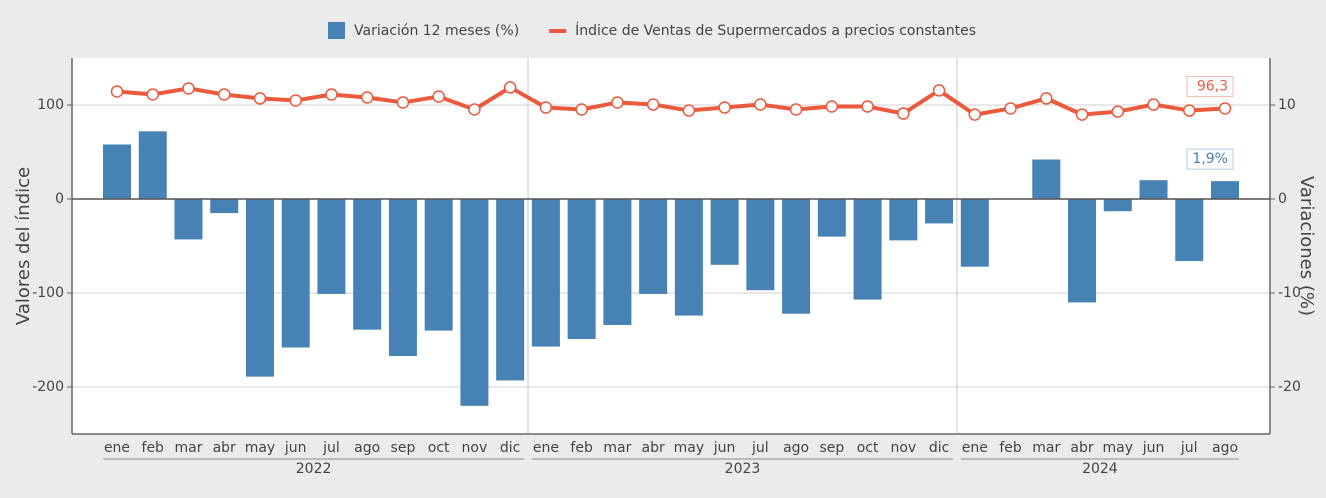 This screenshot has width=1326, height=498. I want to click on y-tick-label: -200, so click(48, 387).